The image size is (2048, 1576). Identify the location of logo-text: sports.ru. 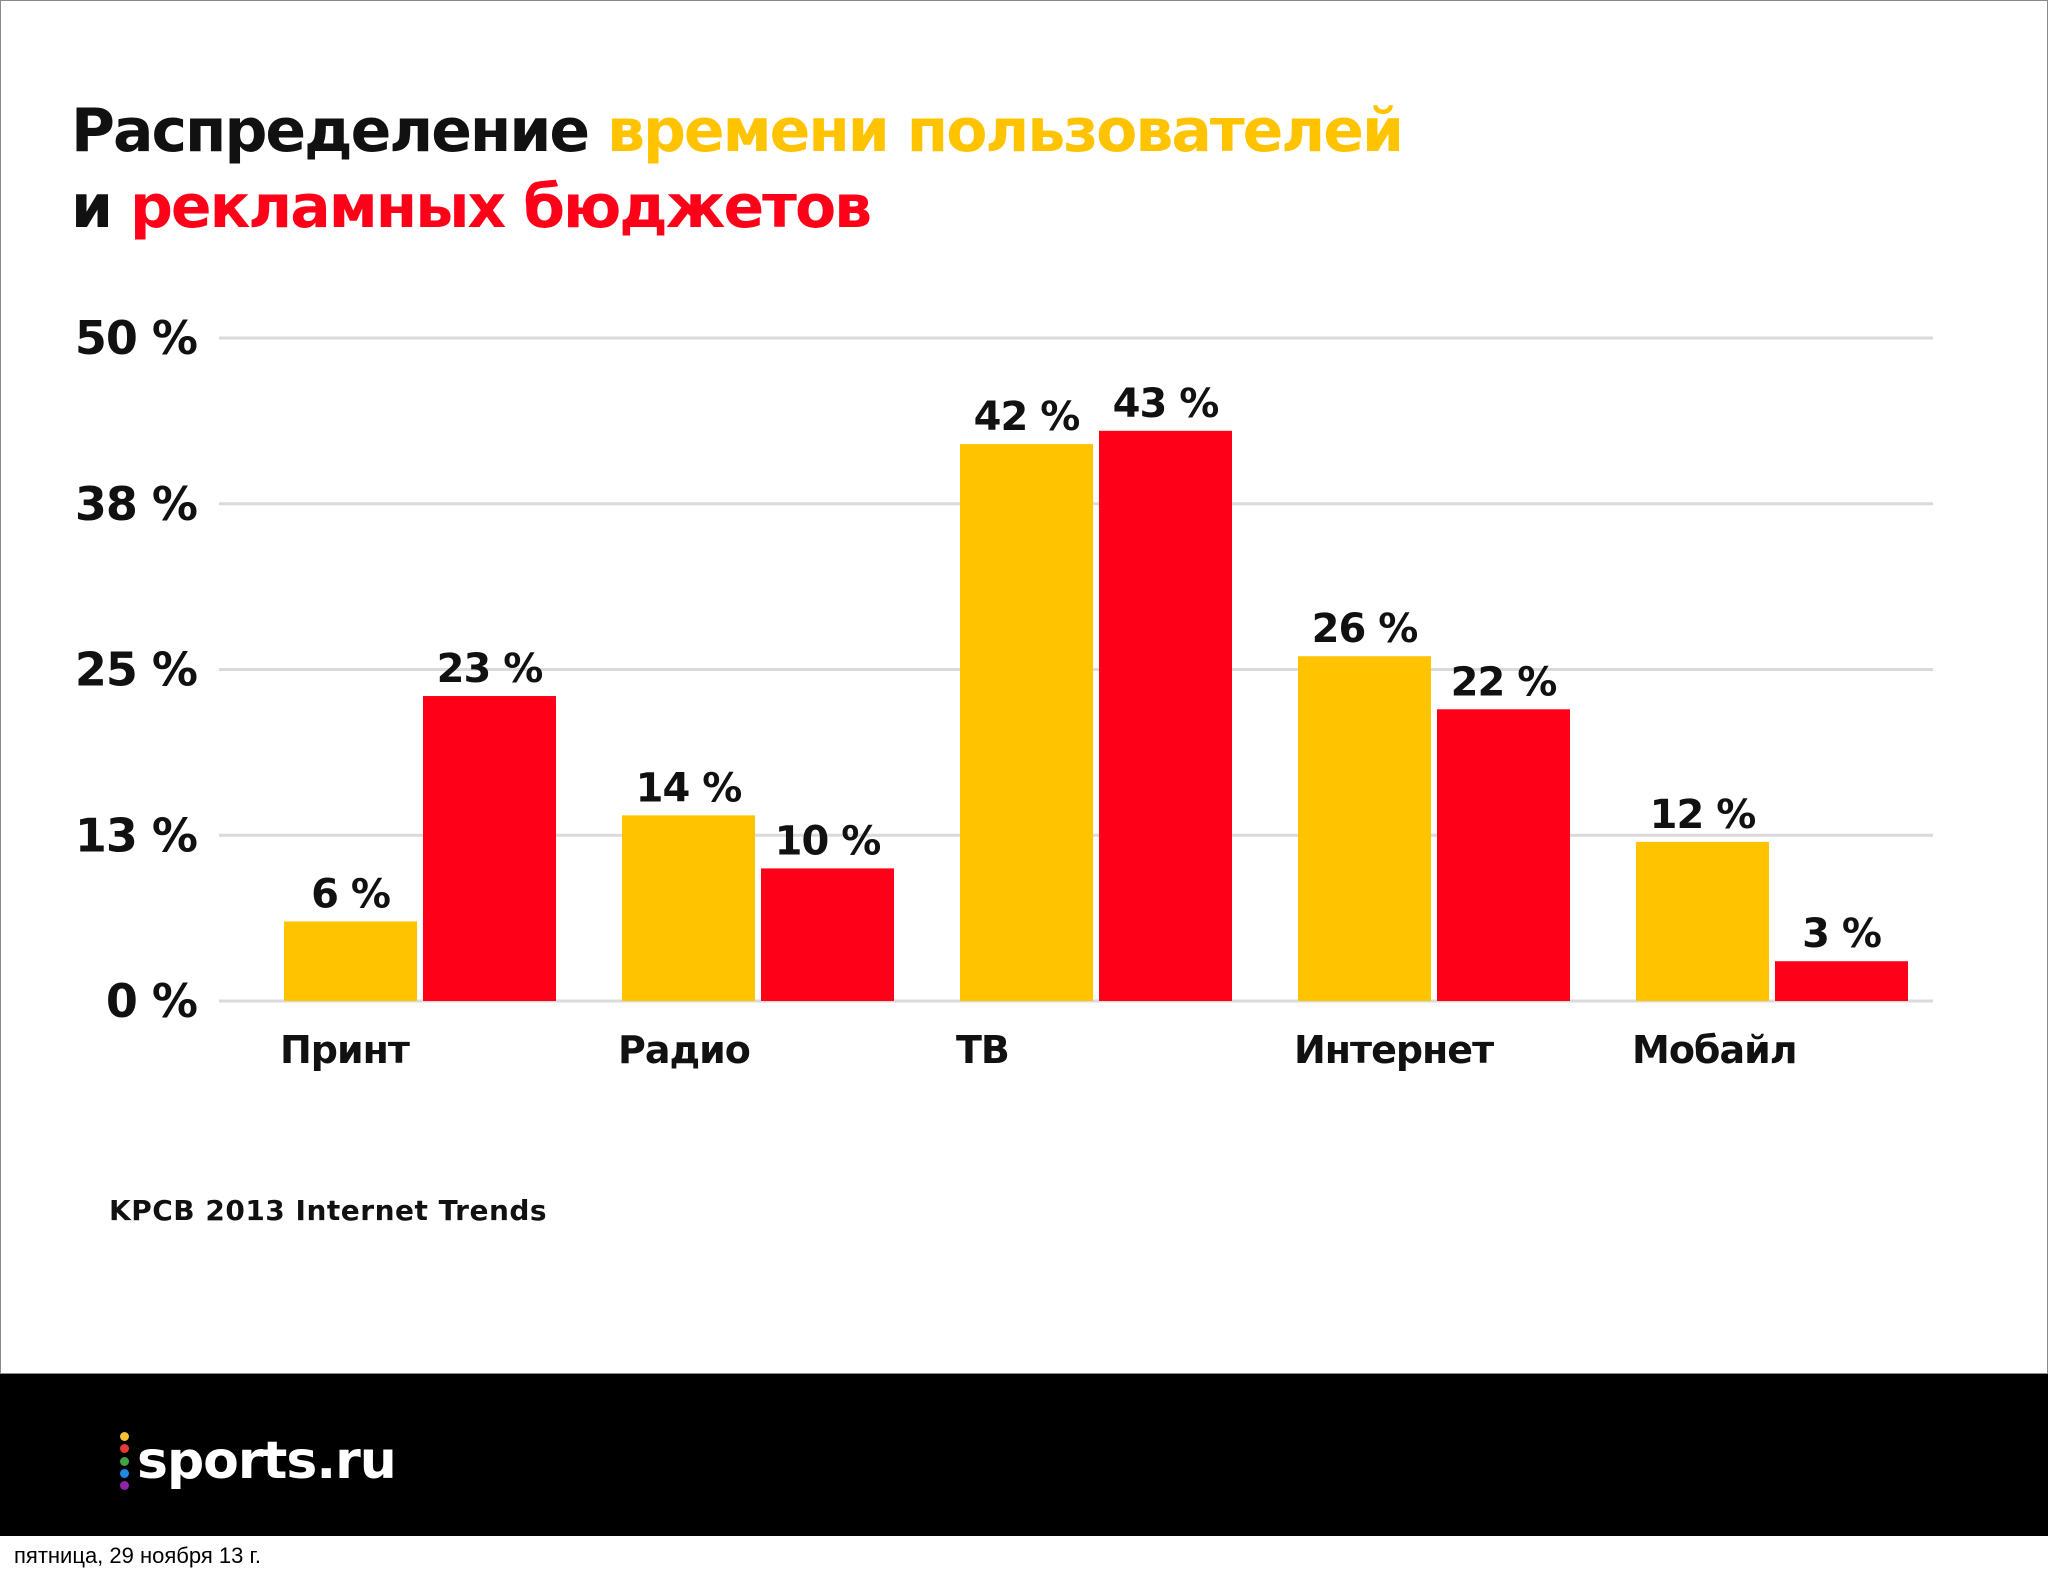
(267, 1461).